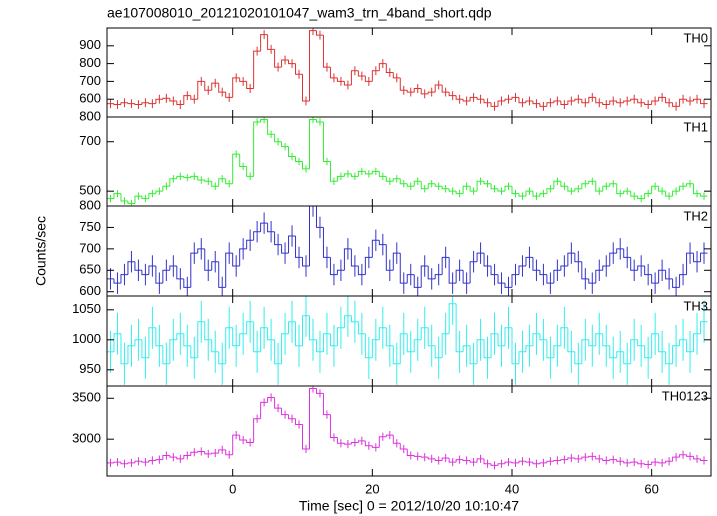 The image size is (717, 516). Describe the element at coordinates (86, 338) in the screenshot. I see `y-tick-label: 1000` at that location.